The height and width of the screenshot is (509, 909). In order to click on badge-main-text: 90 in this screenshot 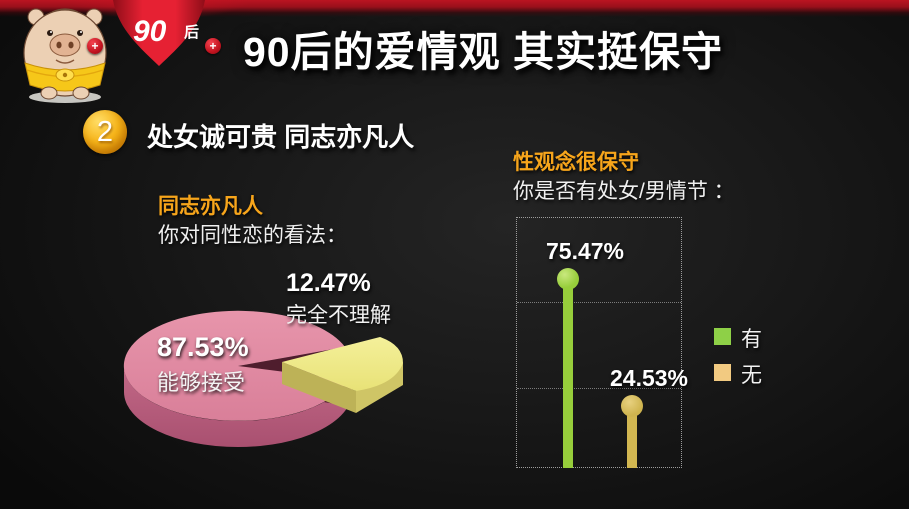, I will do `click(150, 31)`.